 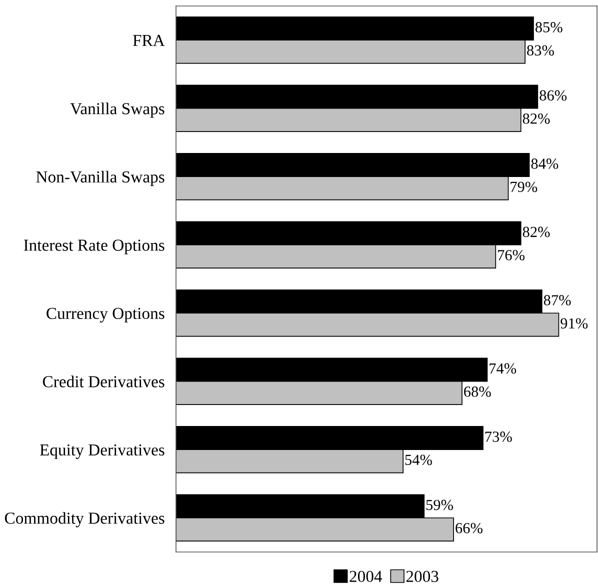 I want to click on data-label: 68%, so click(x=477, y=391).